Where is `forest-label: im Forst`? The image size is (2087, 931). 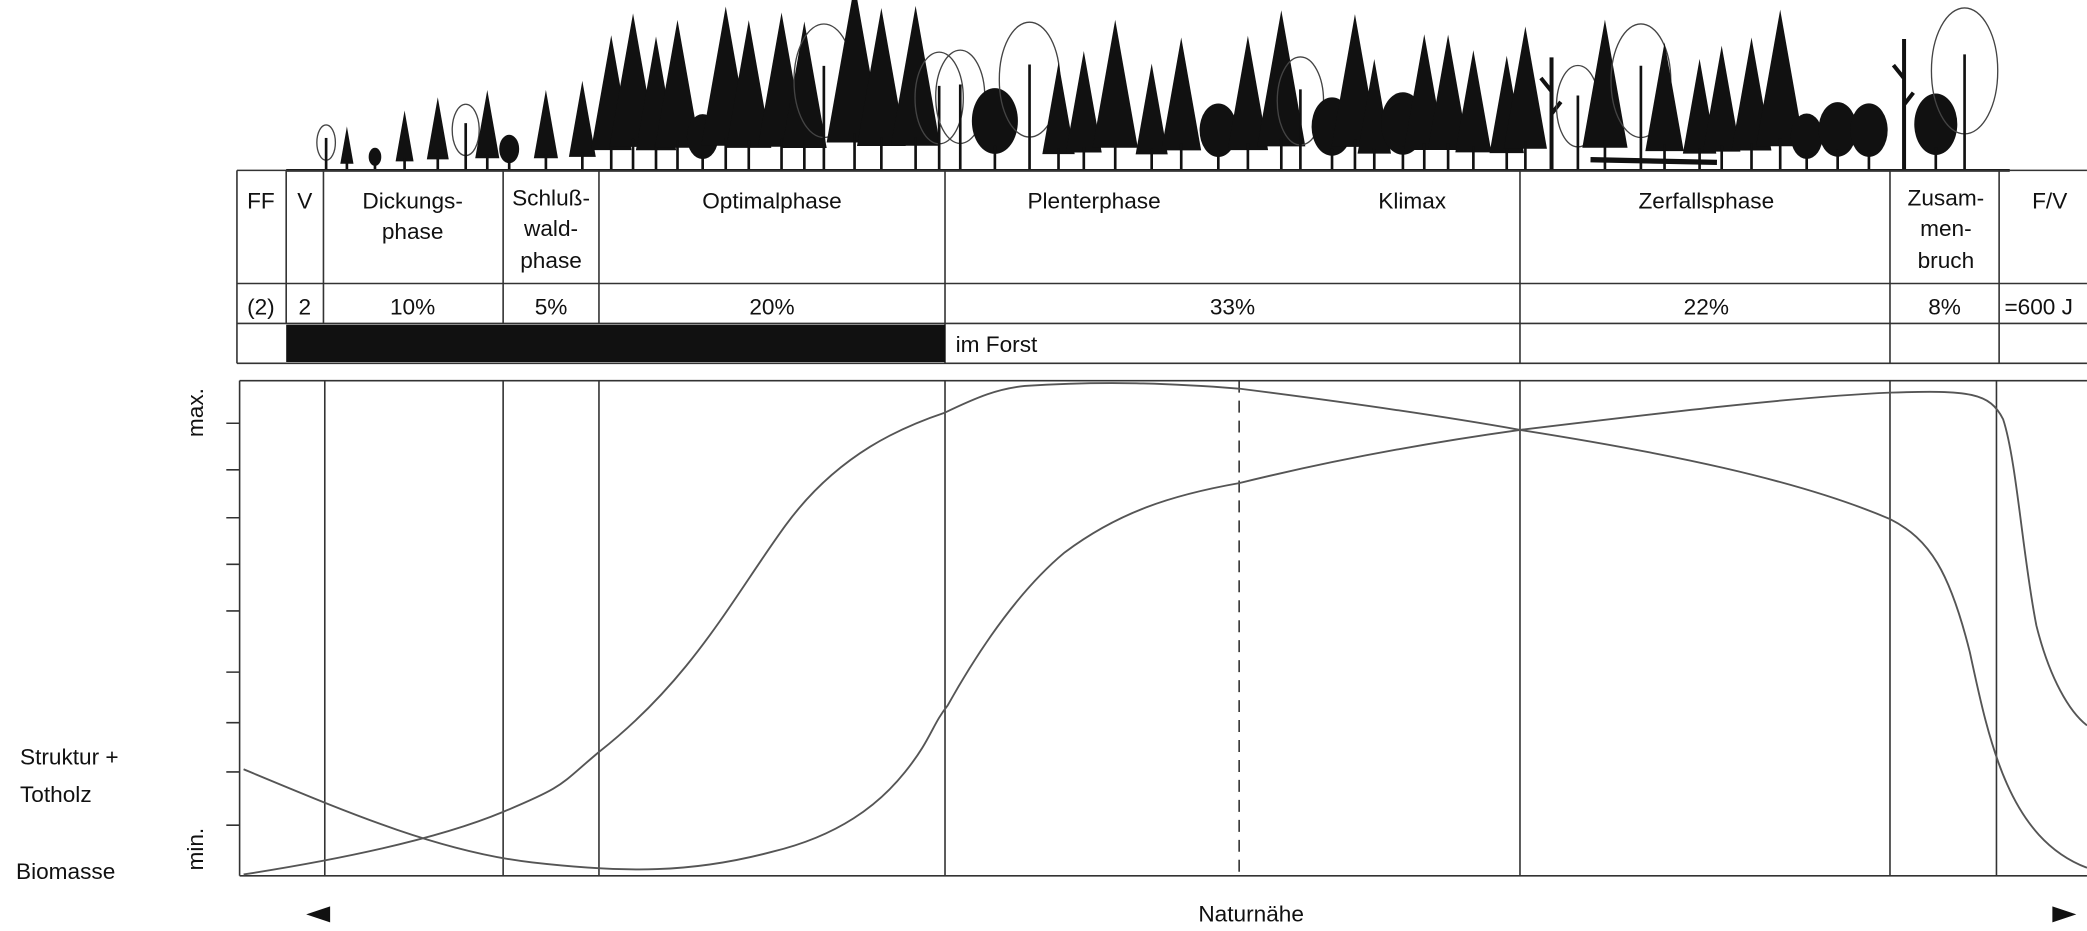 forest-label: im Forst is located at coordinates (997, 344).